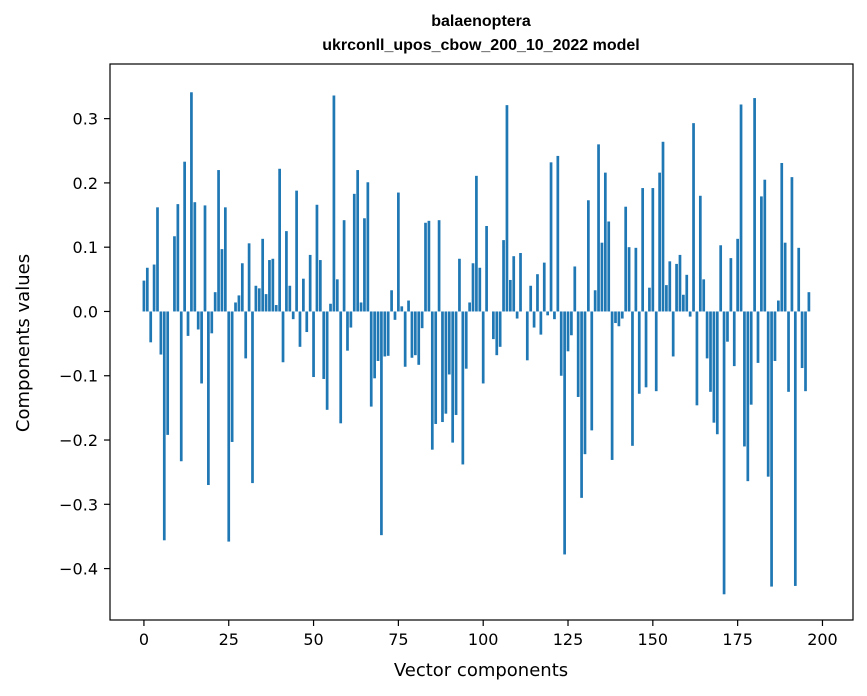 This screenshot has height=696, width=867. Describe the element at coordinates (483, 639) in the screenshot. I see `x-tick-label: 100` at that location.